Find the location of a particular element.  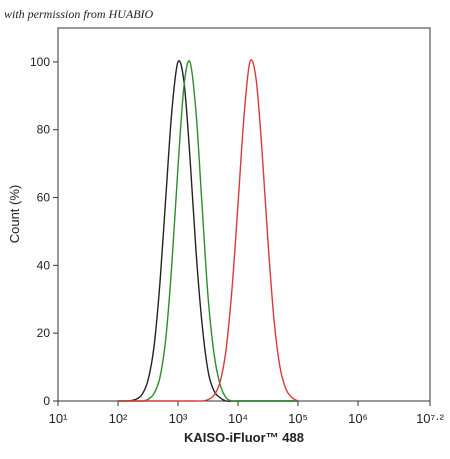

y-axis-label: Count (%) is located at coordinates (14, 214).